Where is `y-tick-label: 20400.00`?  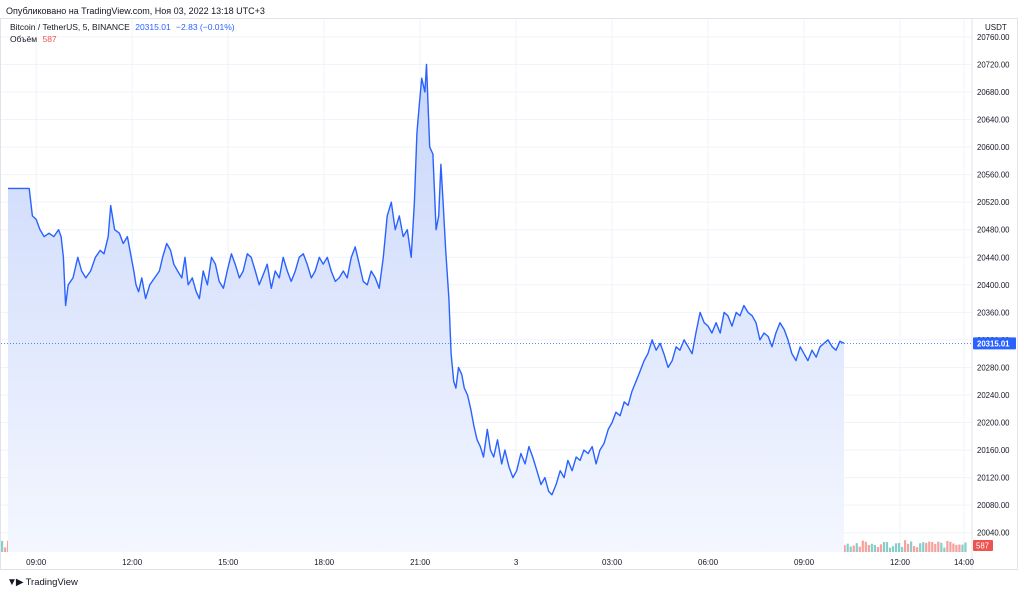 y-tick-label: 20400.00 is located at coordinates (993, 285).